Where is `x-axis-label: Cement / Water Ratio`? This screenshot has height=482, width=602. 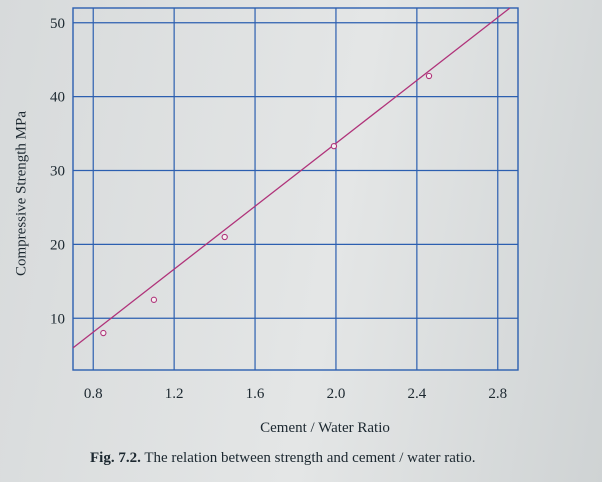
x-axis-label: Cement / Water Ratio is located at coordinates (325, 428).